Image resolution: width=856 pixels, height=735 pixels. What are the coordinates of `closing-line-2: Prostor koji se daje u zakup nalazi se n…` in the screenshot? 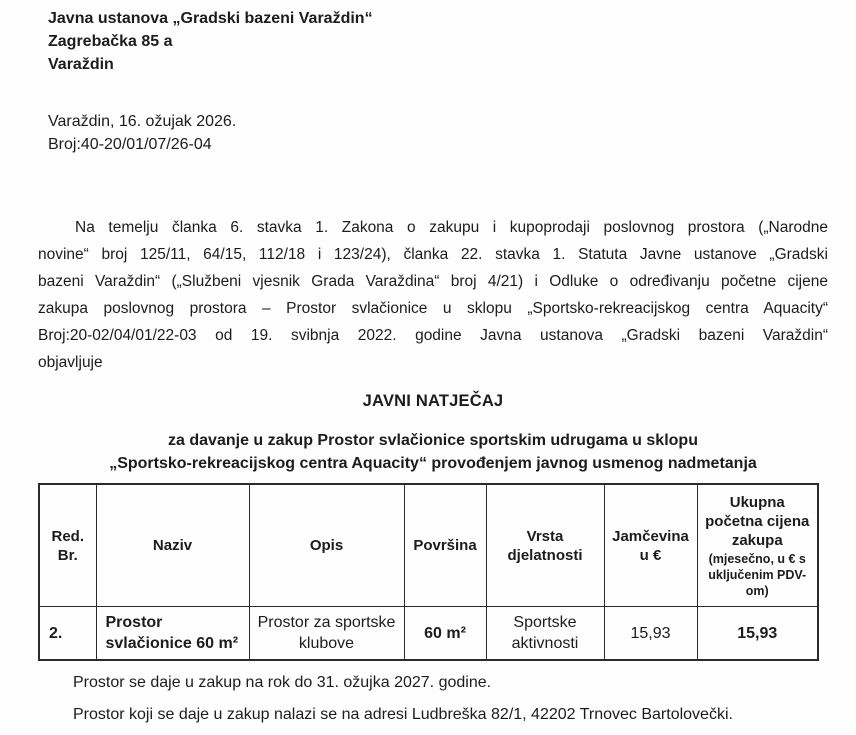 It's located at (403, 714).